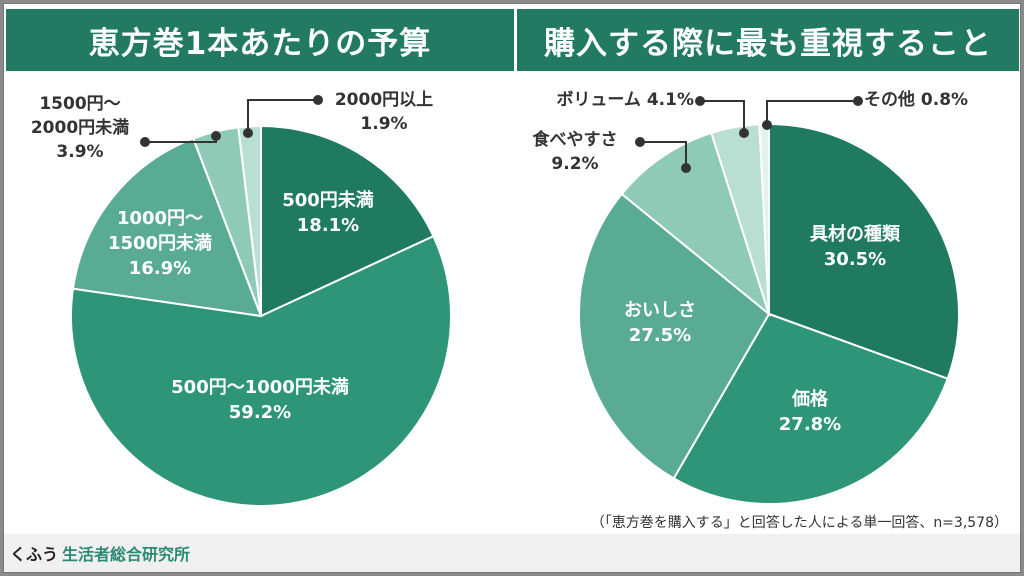  What do you see at coordinates (855, 247) in the screenshot?
I see `slice-label-ingredients: 具材の種類 30.5%` at bounding box center [855, 247].